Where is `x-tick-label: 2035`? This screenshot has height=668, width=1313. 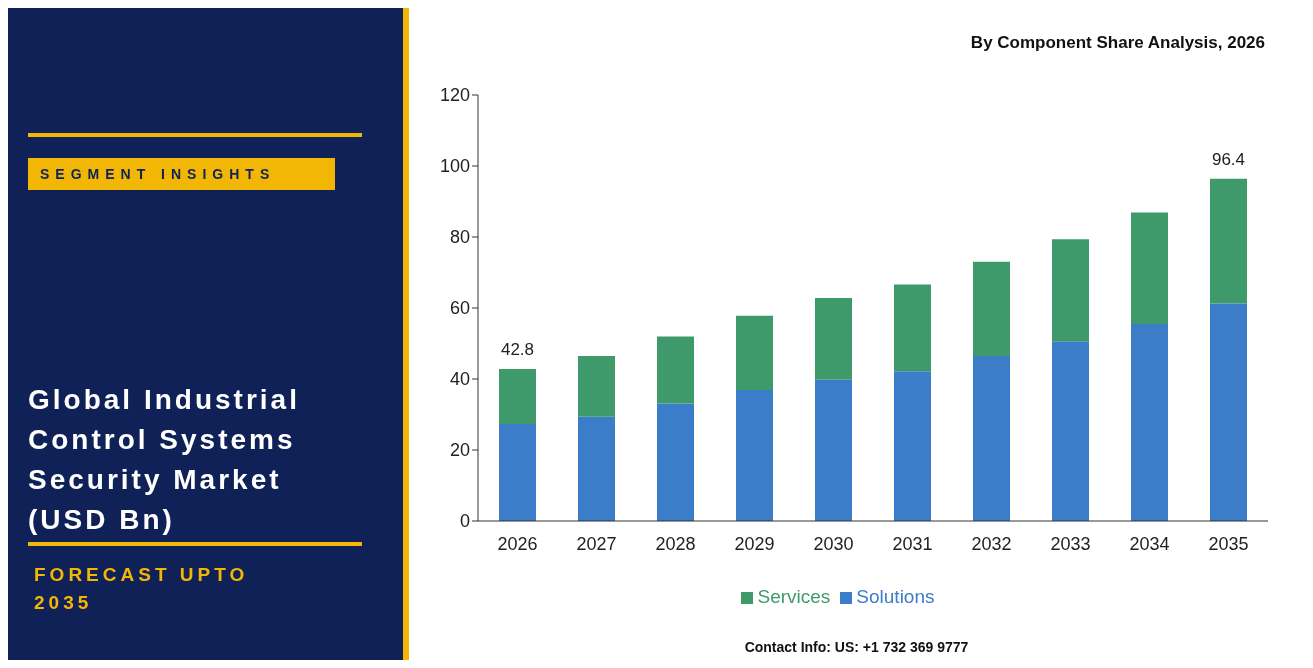 x-tick-label: 2035 is located at coordinates (1228, 543).